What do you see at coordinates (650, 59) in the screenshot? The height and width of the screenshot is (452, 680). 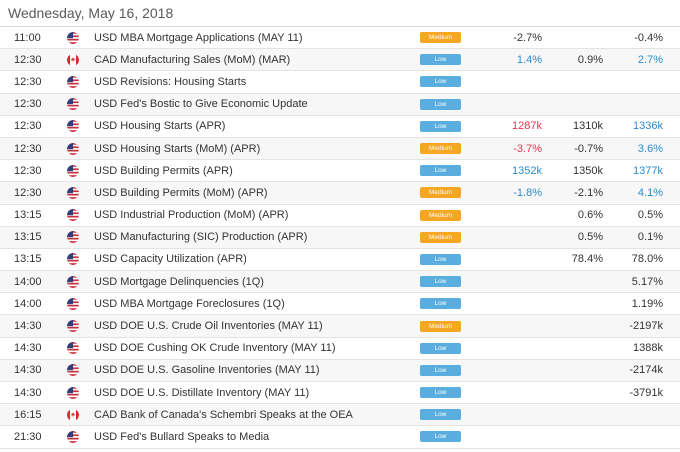 I see `previous-value: 2.7%` at bounding box center [650, 59].